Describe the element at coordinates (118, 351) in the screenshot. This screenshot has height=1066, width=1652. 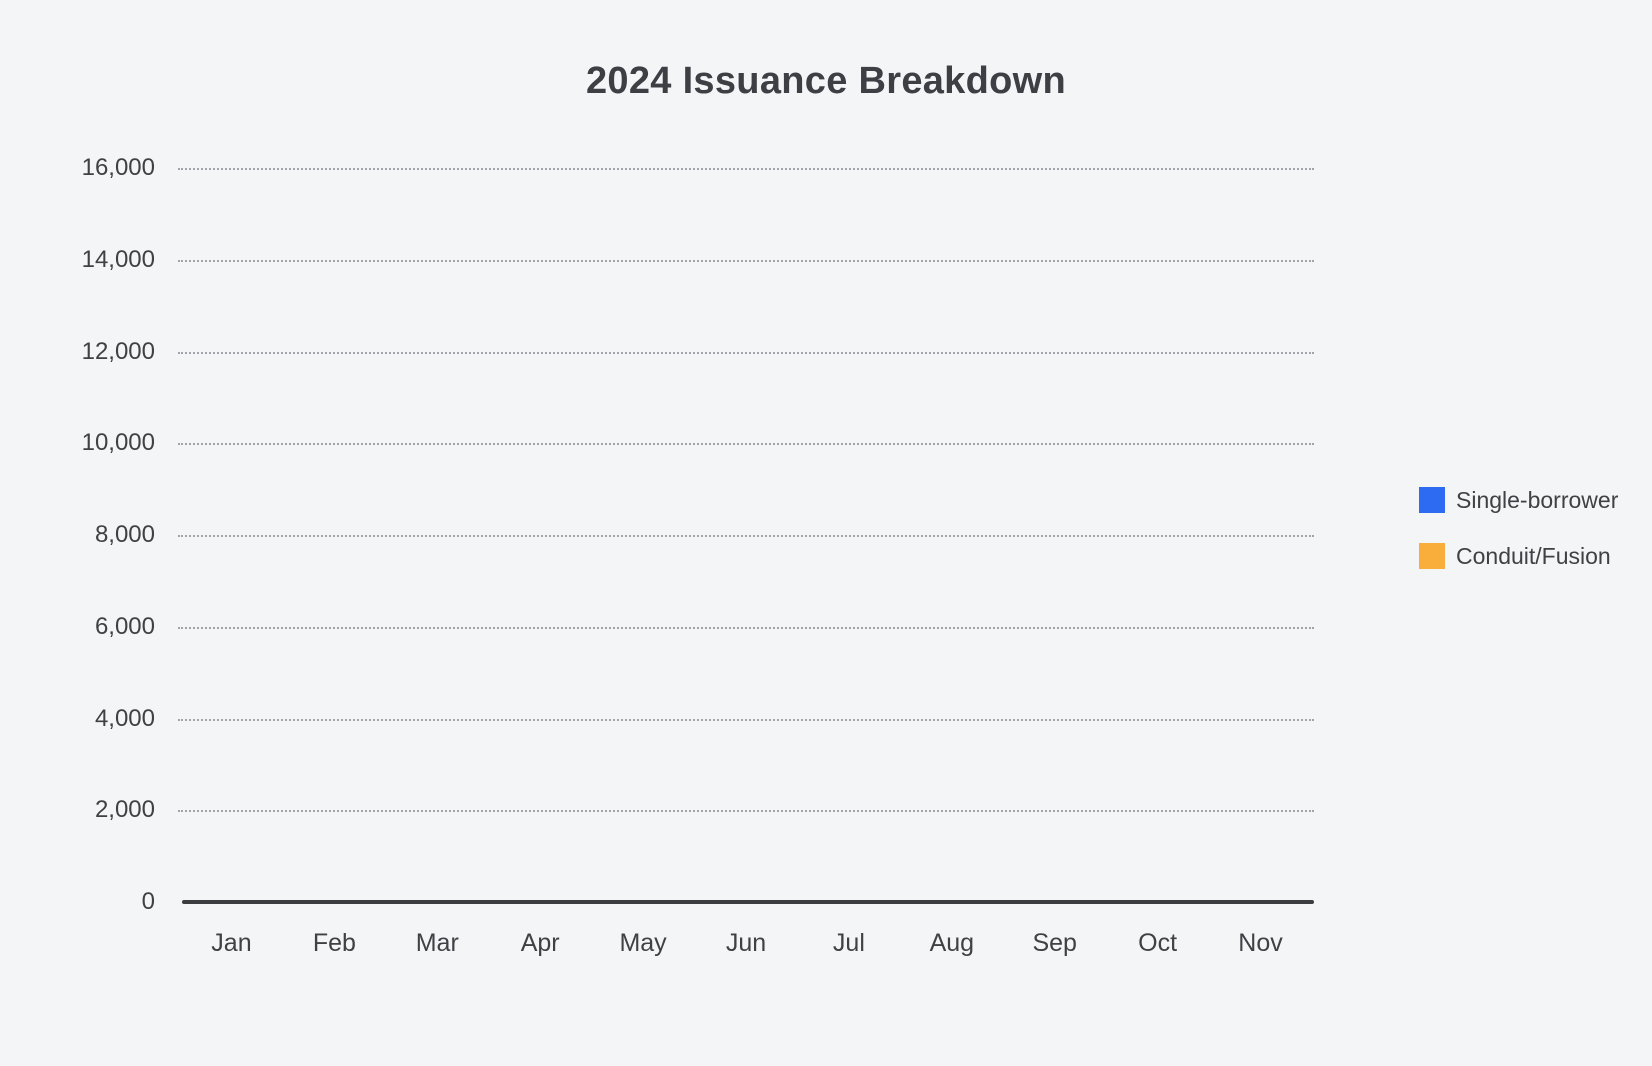
I see `y-tick-label: 12,000` at that location.